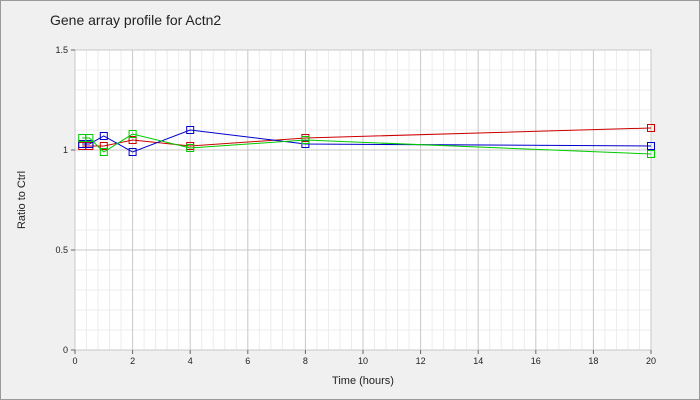  Describe the element at coordinates (305, 361) in the screenshot. I see `x-tick-label: 8` at that location.